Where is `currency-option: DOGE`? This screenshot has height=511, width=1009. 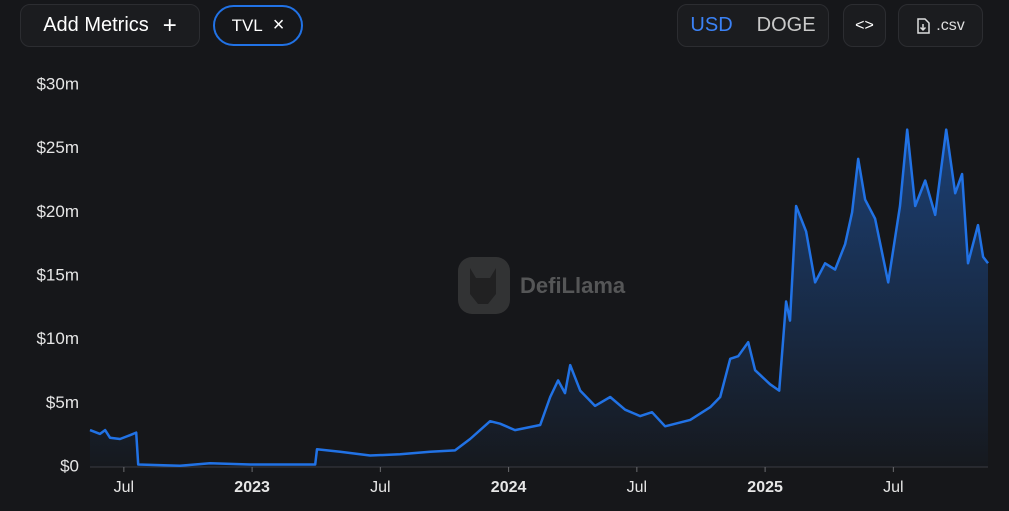
currency-option: DOGE is located at coordinates (786, 25).